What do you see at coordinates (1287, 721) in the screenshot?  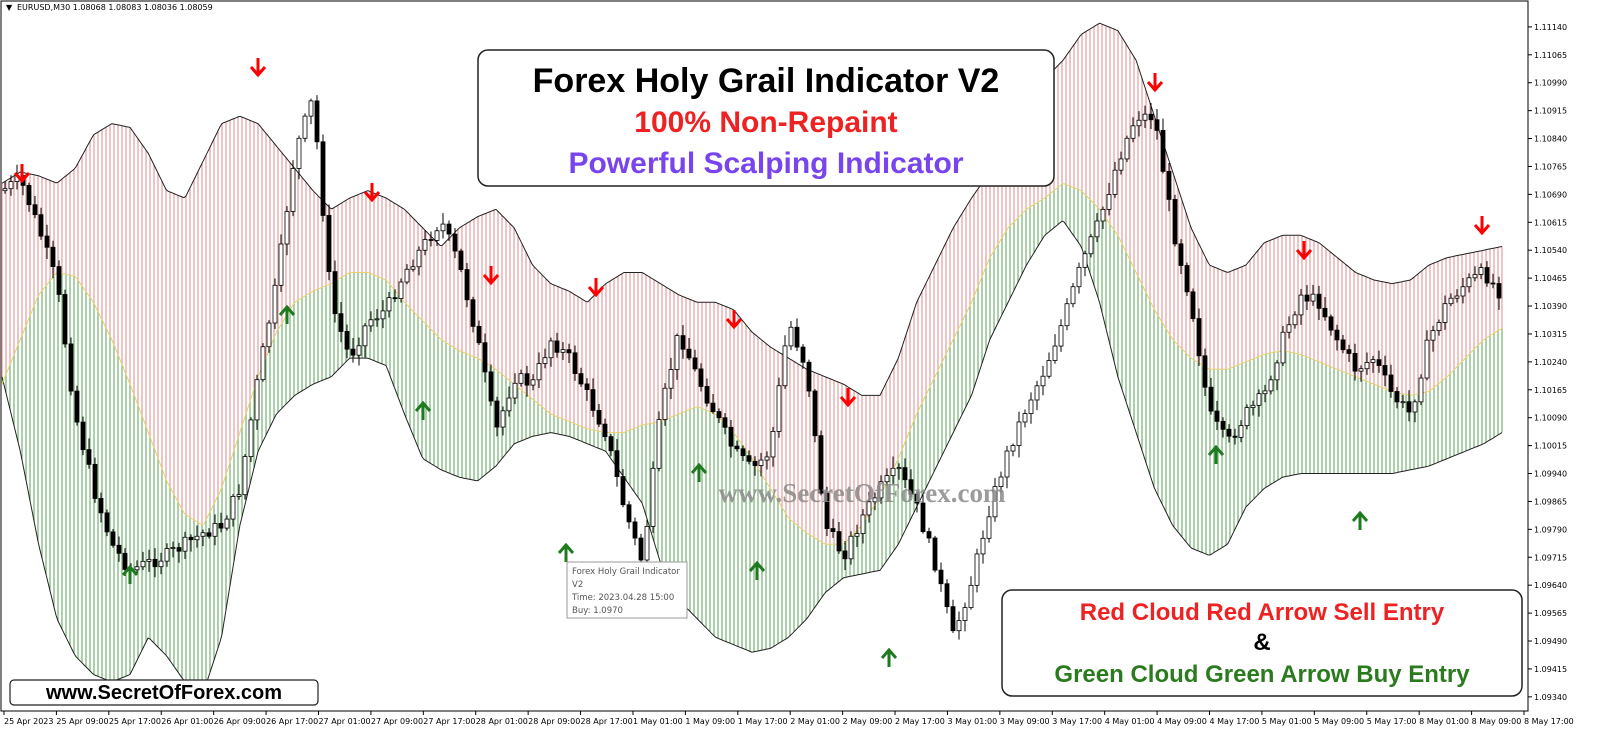 I see `time-tick-label: 5 May 01:00` at bounding box center [1287, 721].